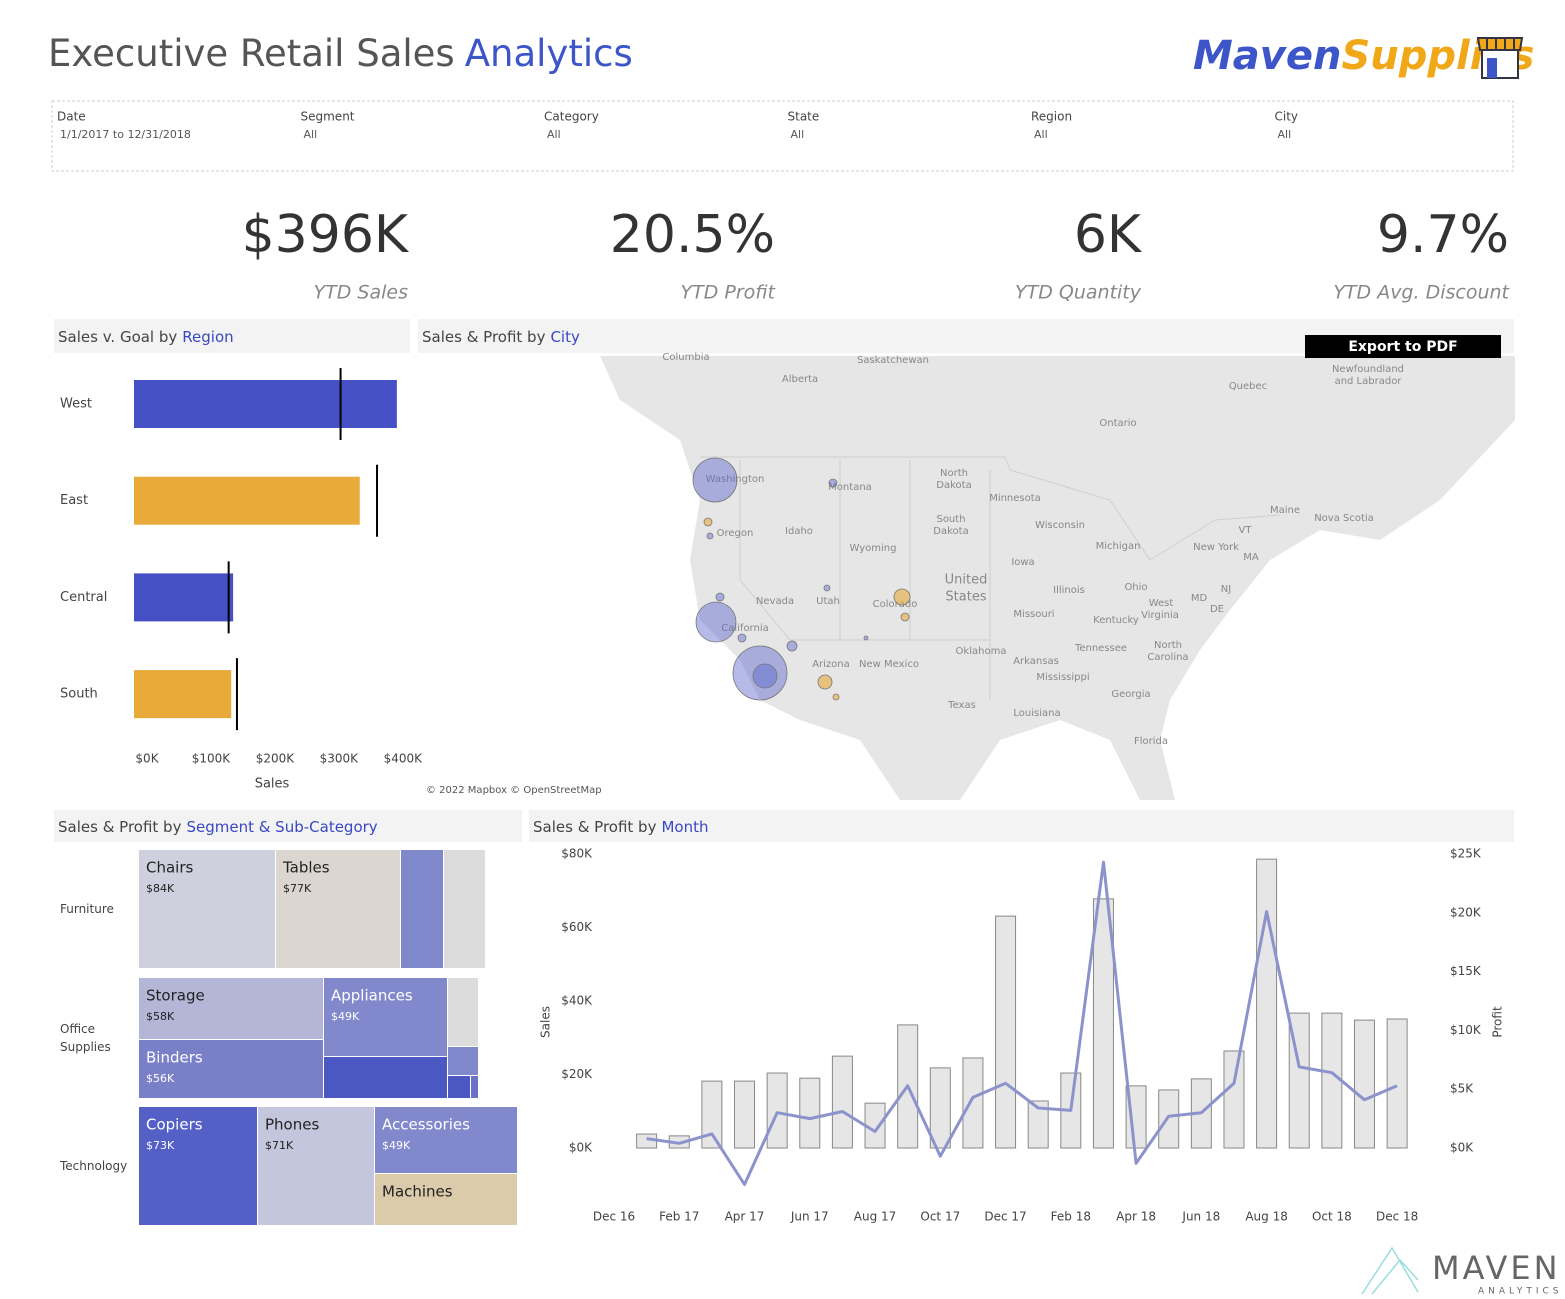 This screenshot has width=1565, height=1299. Describe the element at coordinates (571, 117) in the screenshot. I see `filter-label: Category` at that location.